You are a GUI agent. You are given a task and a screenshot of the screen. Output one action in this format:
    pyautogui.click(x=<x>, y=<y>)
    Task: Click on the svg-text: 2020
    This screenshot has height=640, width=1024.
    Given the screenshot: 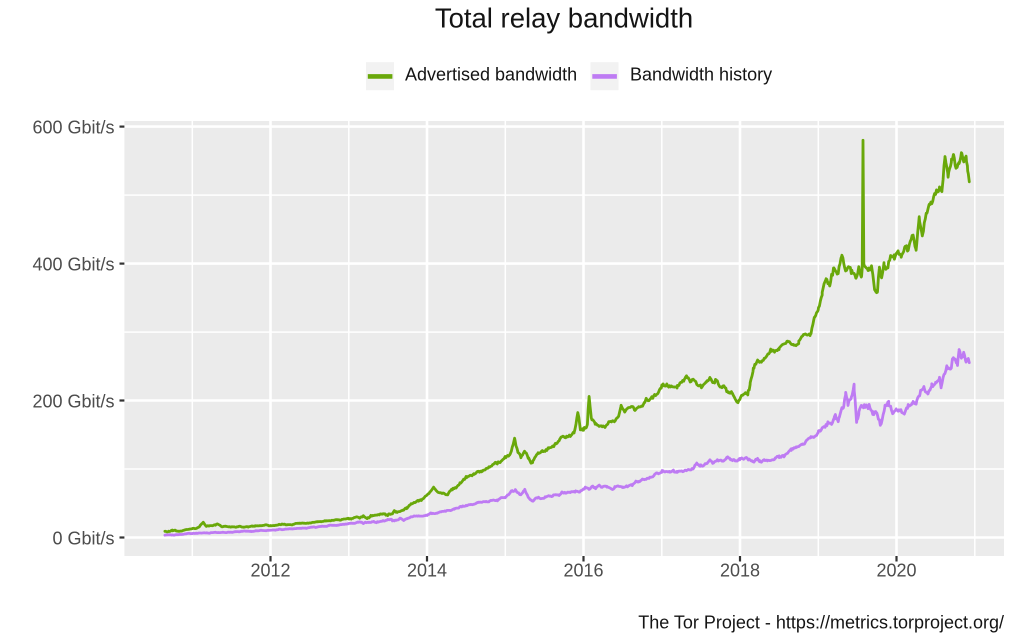 What is the action you would take?
    pyautogui.click(x=896, y=571)
    